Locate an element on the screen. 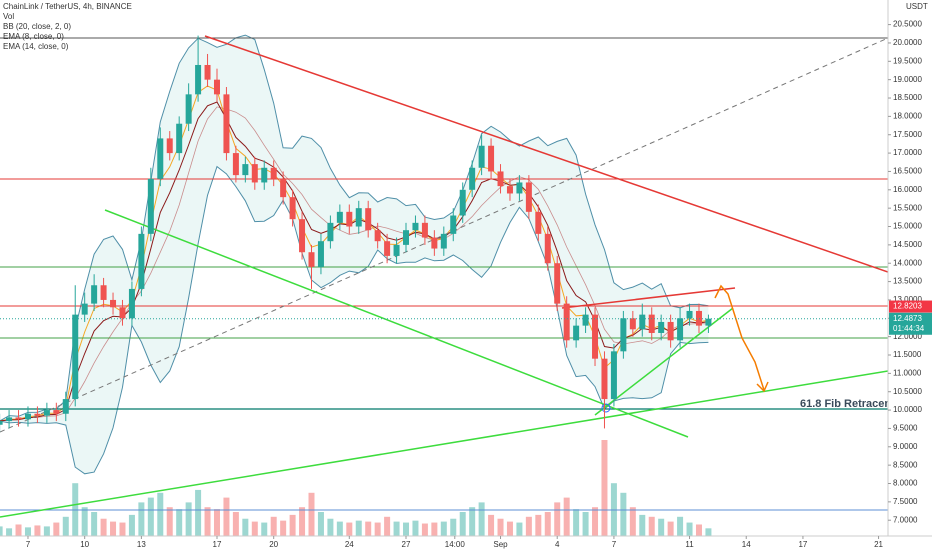  y-tick-label: 15.5000 is located at coordinates (907, 207).